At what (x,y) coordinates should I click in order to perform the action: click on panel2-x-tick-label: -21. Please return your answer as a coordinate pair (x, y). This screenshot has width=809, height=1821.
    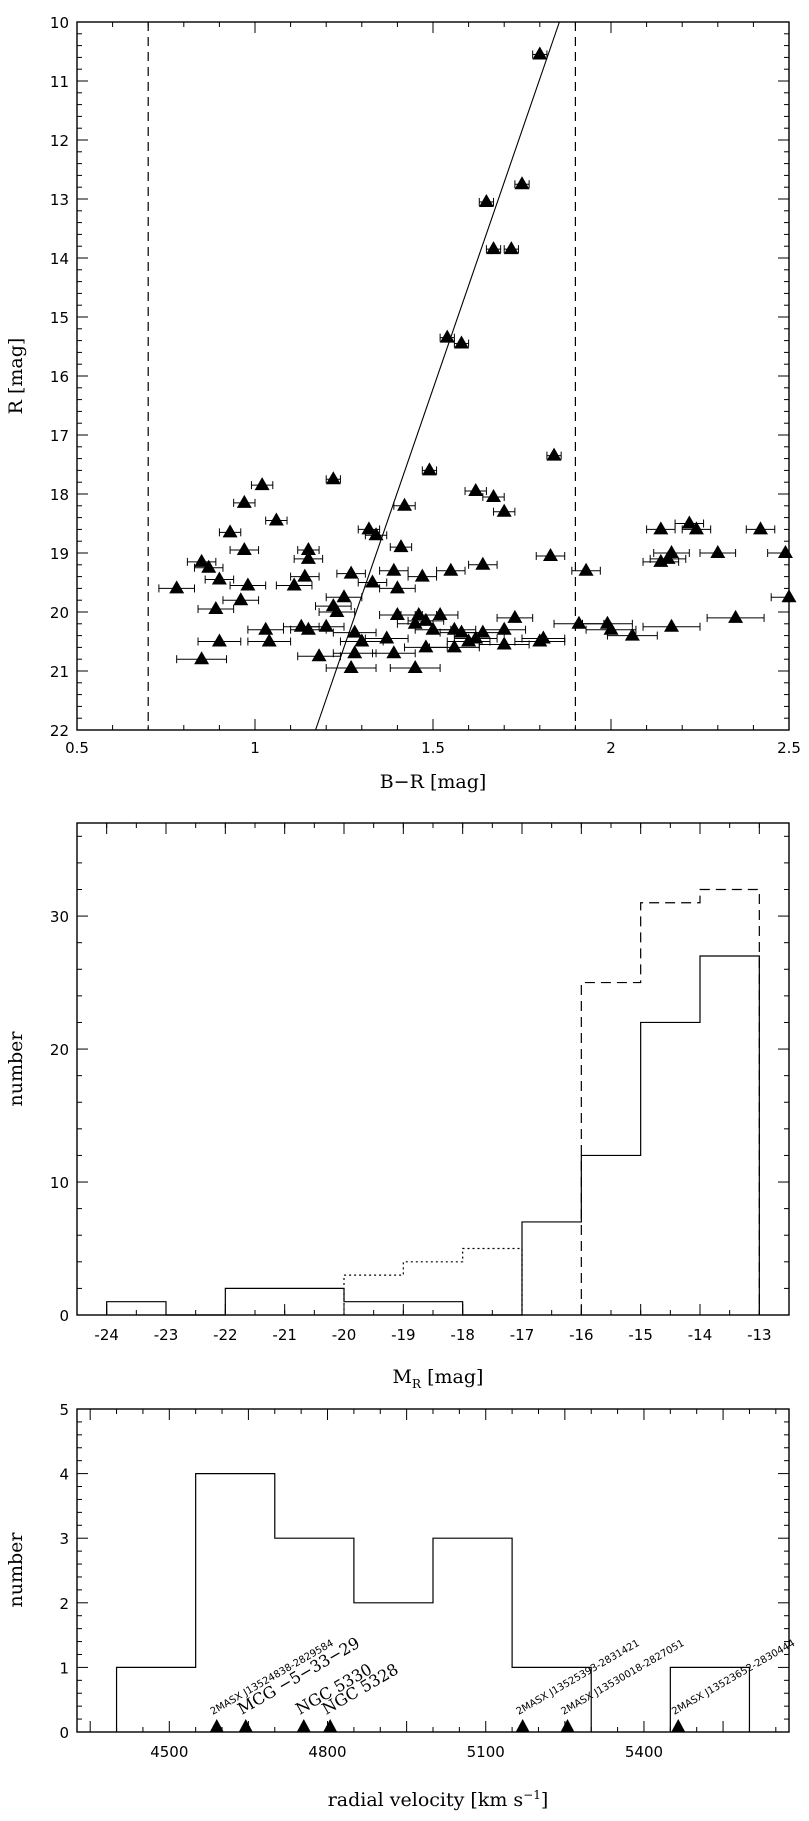
    Looking at the image, I should click on (284, 1335).